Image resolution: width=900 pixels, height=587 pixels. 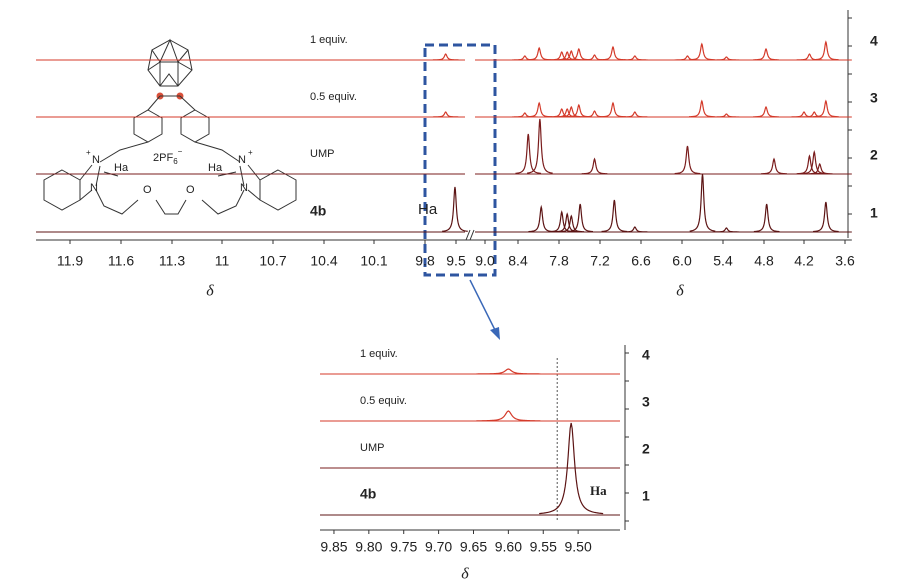 What do you see at coordinates (764, 261) in the screenshot?
I see `x-tick-label: 4.8` at bounding box center [764, 261].